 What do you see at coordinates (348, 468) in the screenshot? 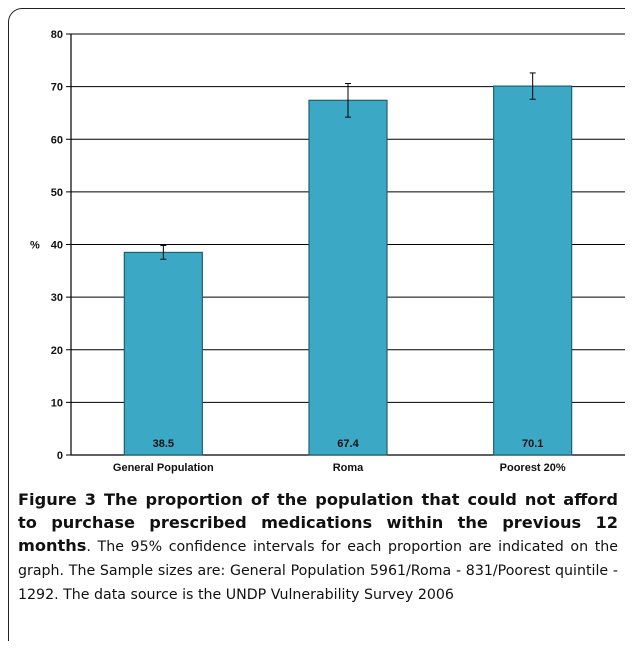
I see `category-label: Roma` at bounding box center [348, 468].